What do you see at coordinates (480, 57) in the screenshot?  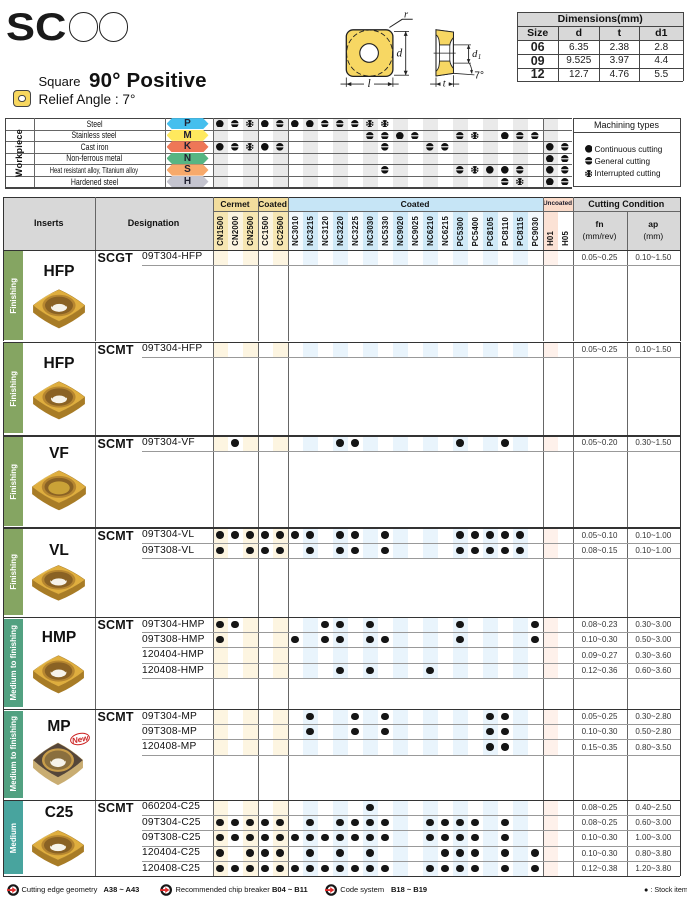 I see `svg-text: 1` at bounding box center [480, 57].